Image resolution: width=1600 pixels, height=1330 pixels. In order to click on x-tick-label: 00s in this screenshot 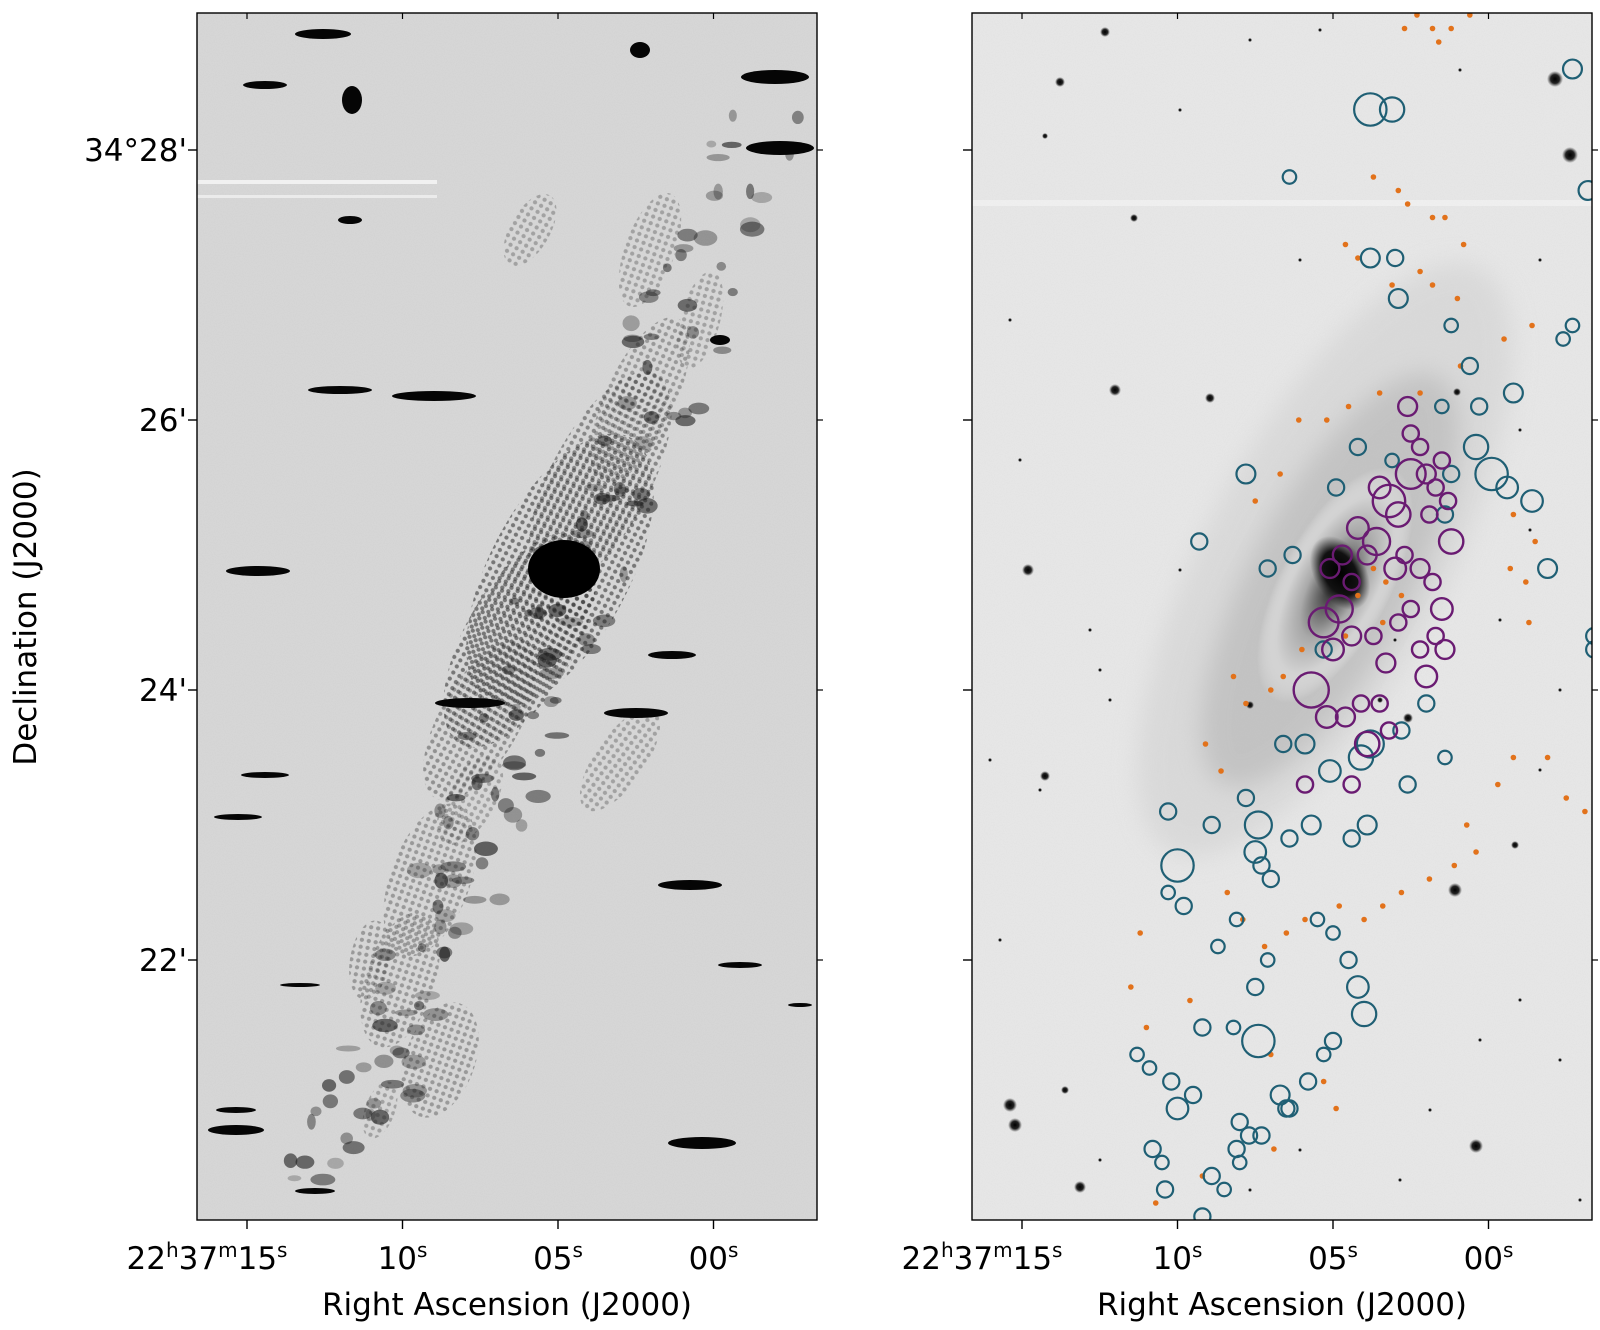, I will do `click(1489, 1257)`.